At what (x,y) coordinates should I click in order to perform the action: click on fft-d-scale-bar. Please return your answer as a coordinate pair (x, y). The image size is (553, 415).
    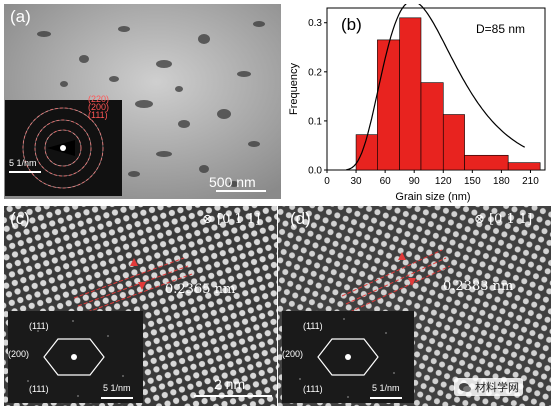
    Looking at the image, I should click on (386, 398).